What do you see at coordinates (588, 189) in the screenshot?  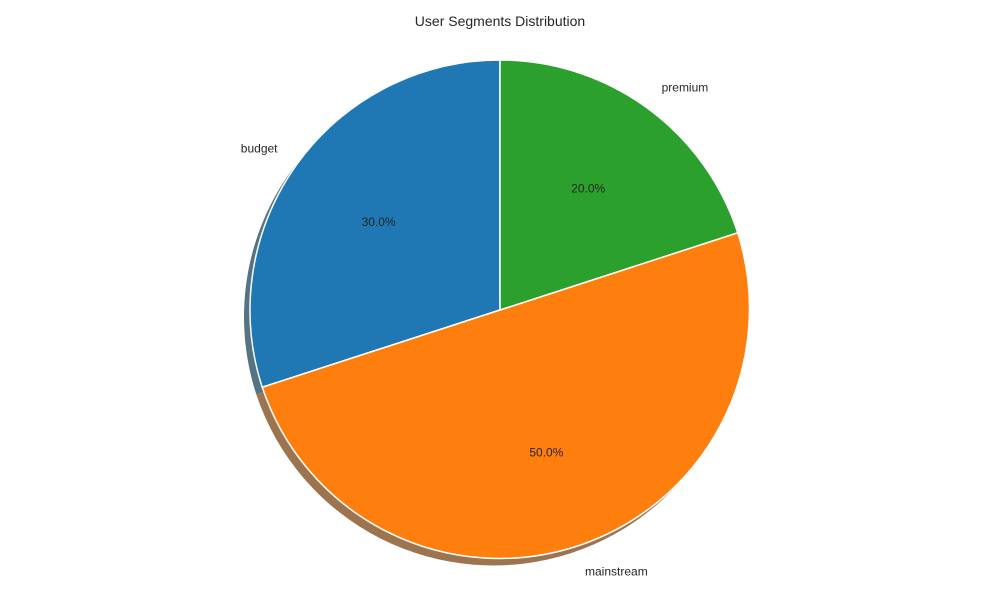 I see `slice-pct-premium: 20.0%` at bounding box center [588, 189].